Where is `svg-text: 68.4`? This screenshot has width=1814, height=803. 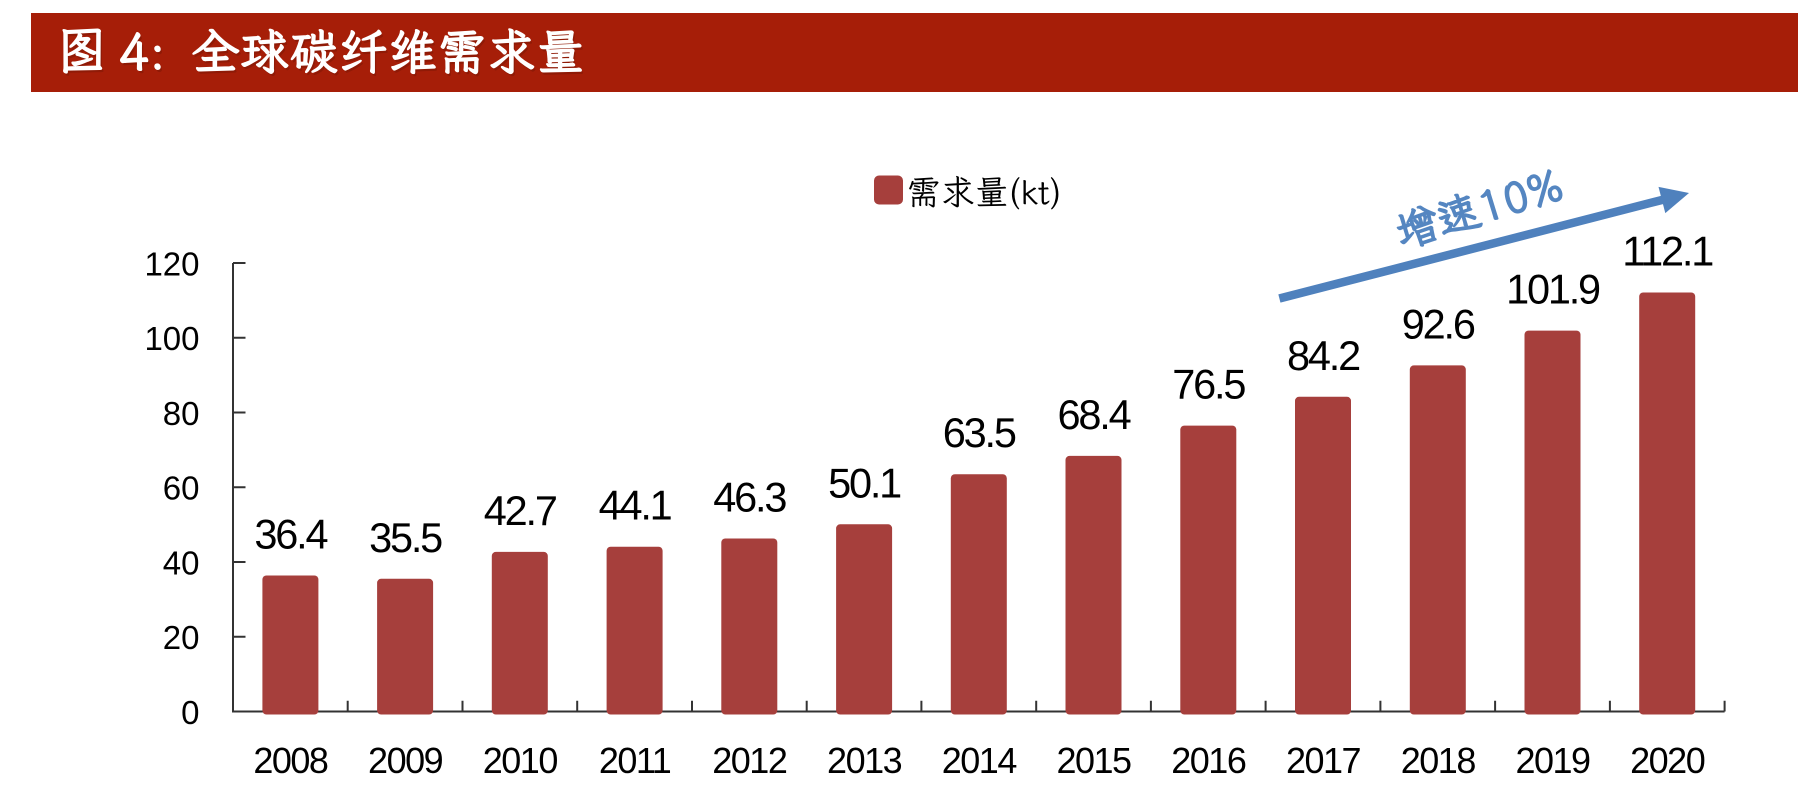
svg-text: 68.4 is located at coordinates (1094, 414).